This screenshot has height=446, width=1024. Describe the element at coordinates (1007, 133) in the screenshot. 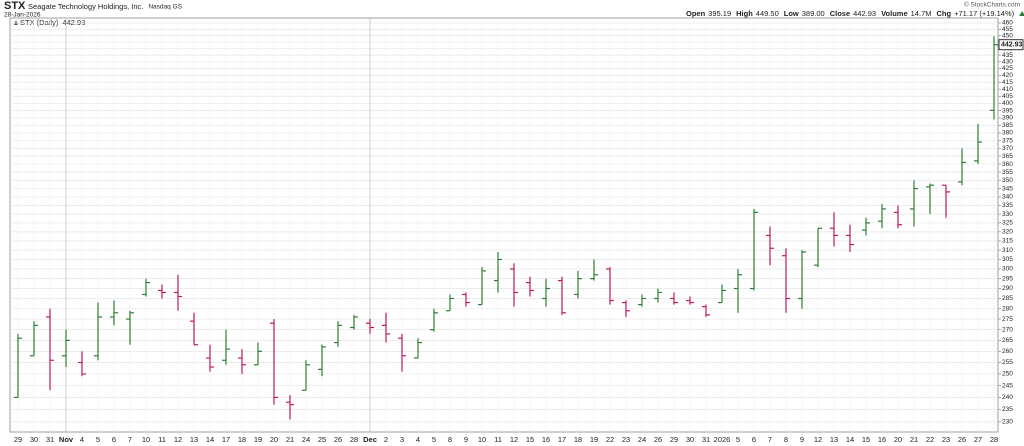

I see `y-tick-label: 380` at that location.